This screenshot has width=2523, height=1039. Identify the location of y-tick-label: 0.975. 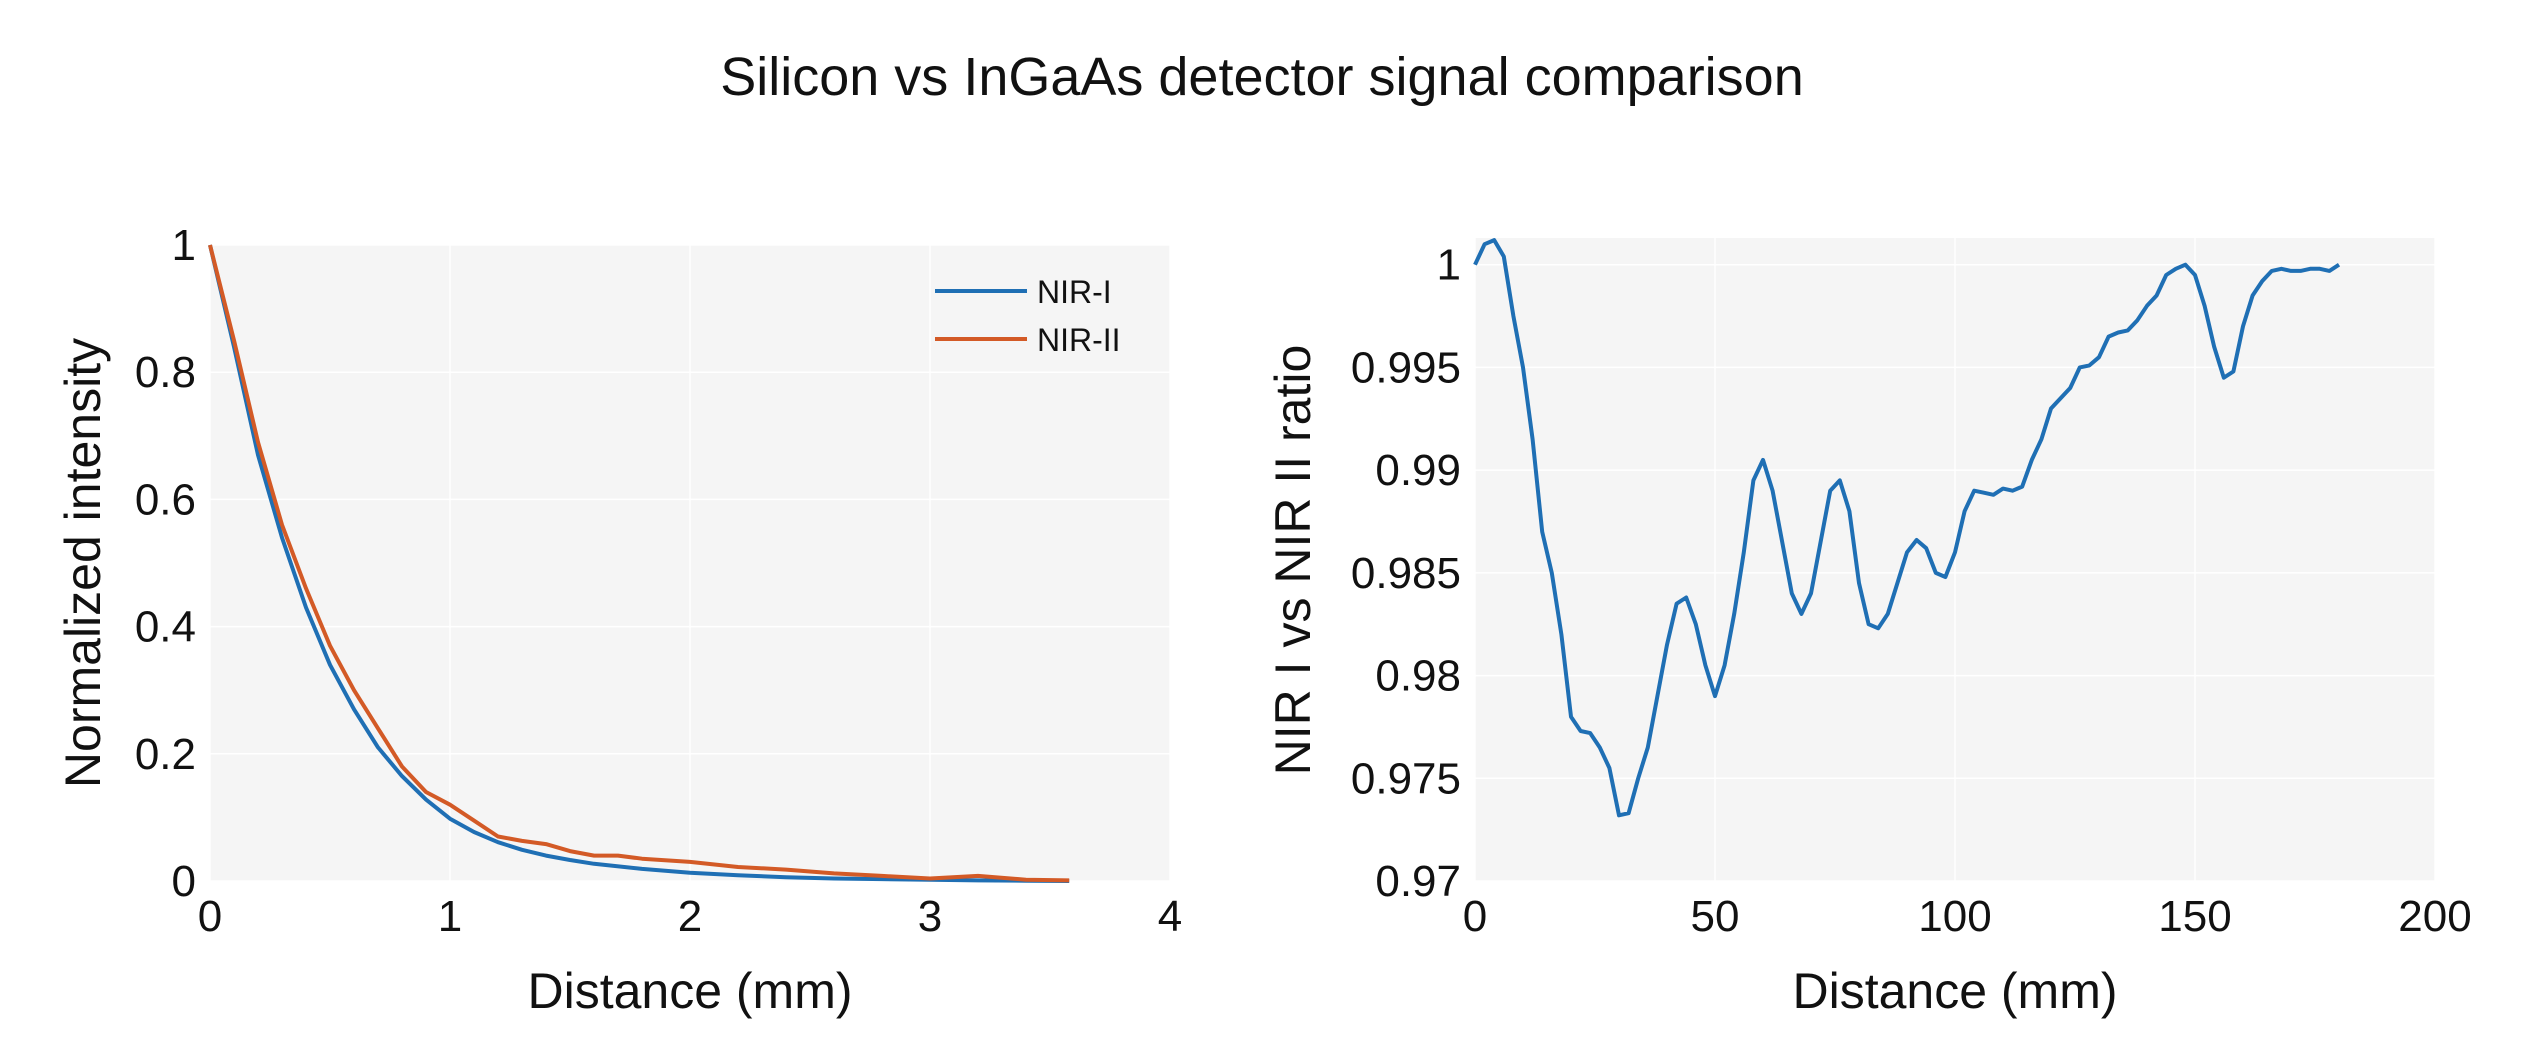
(1406, 778).